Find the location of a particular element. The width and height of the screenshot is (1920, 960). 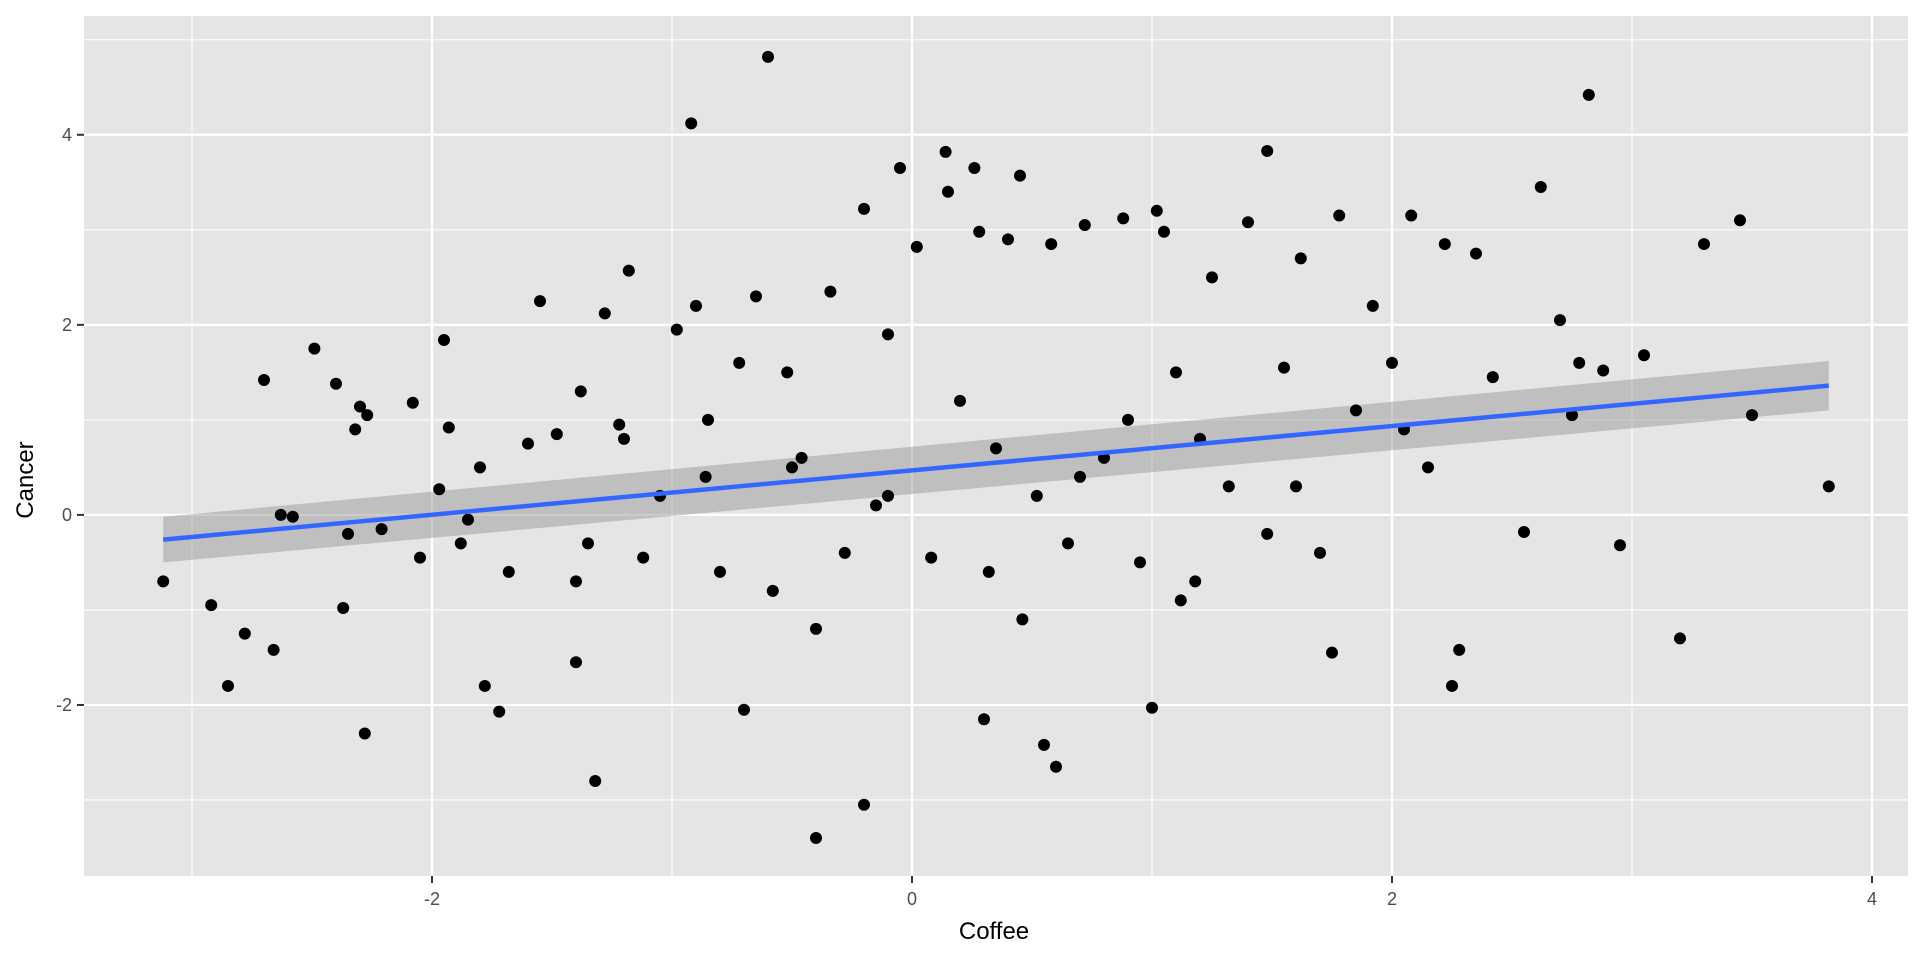

y-tick-label: -2 is located at coordinates (64, 705).